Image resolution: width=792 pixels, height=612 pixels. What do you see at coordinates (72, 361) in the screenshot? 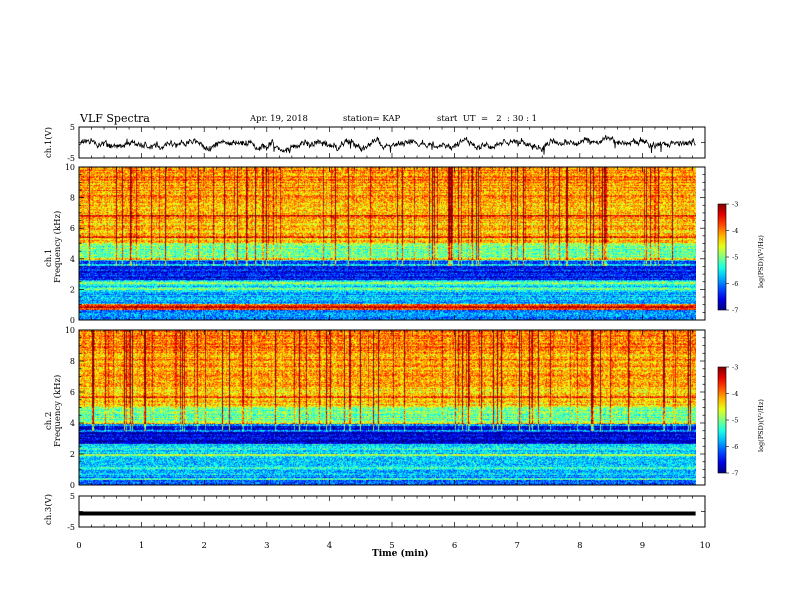
I see `y-tick-label-ch2: 8` at bounding box center [72, 361].